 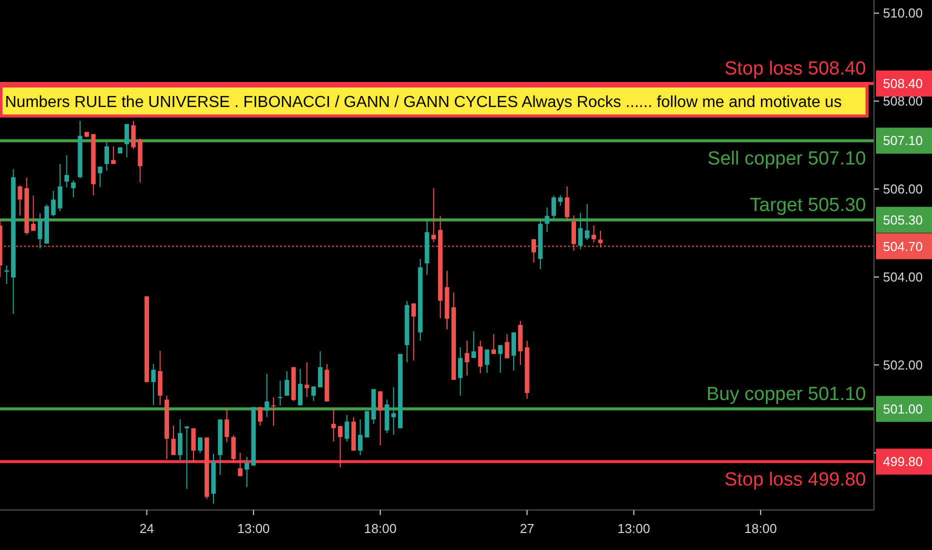 I want to click on x-tick-label: 27, so click(x=527, y=528).